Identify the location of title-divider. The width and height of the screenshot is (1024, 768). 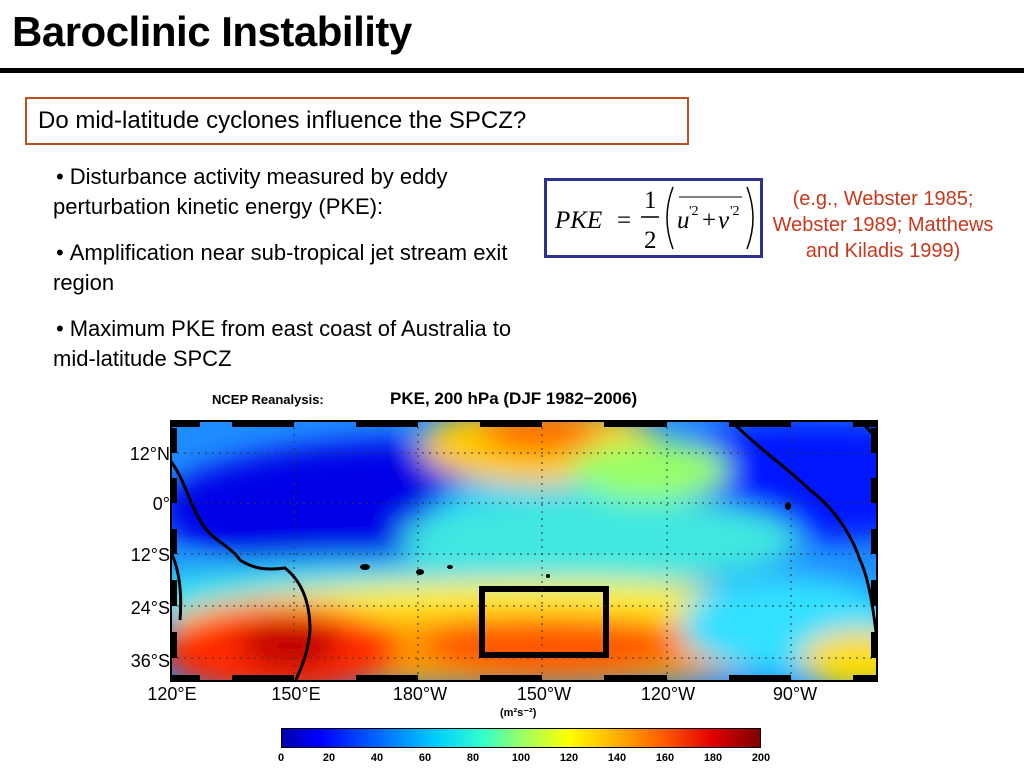
(512, 70).